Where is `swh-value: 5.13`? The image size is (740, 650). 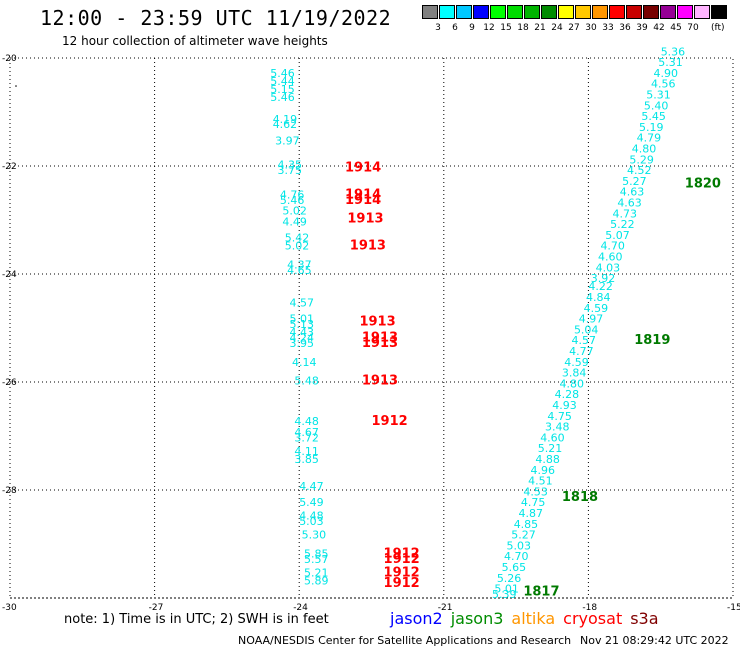
swh-value: 5.13 is located at coordinates (302, 324).